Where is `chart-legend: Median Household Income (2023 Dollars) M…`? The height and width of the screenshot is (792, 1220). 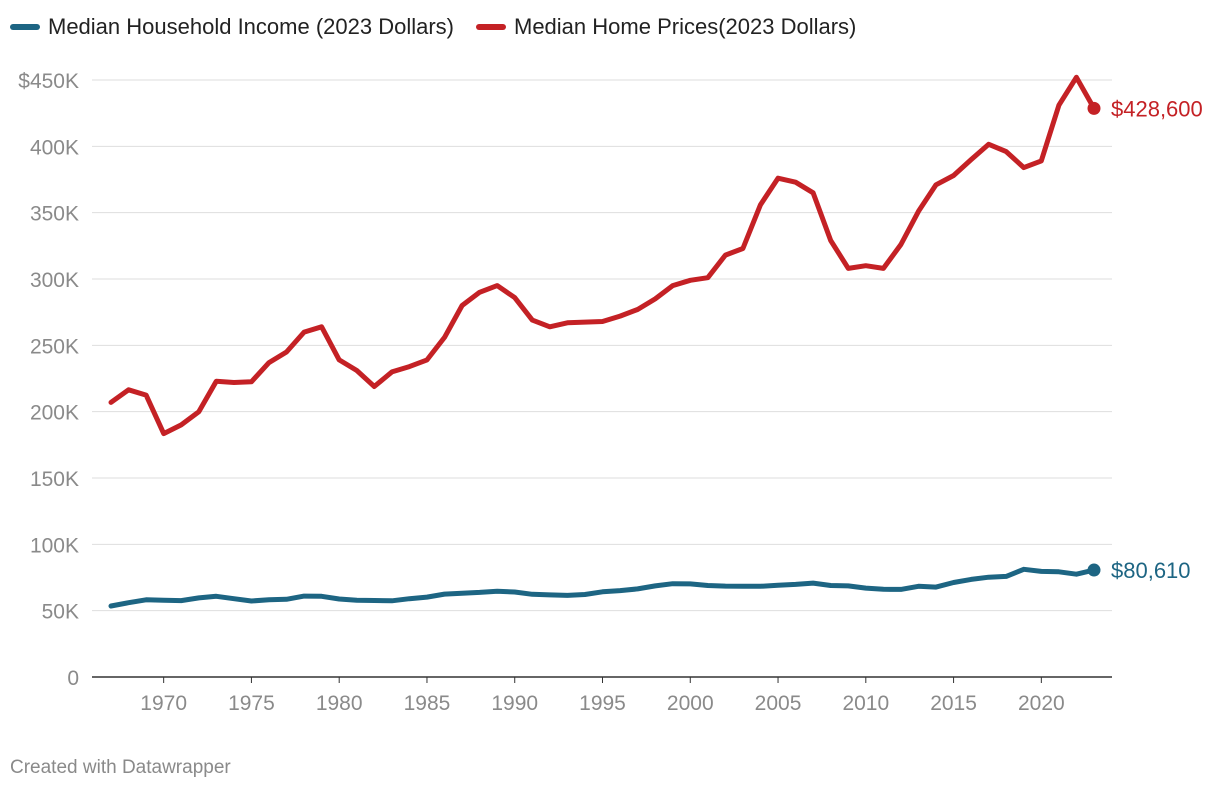 chart-legend: Median Household Income (2023 Dollars) M… is located at coordinates (433, 27).